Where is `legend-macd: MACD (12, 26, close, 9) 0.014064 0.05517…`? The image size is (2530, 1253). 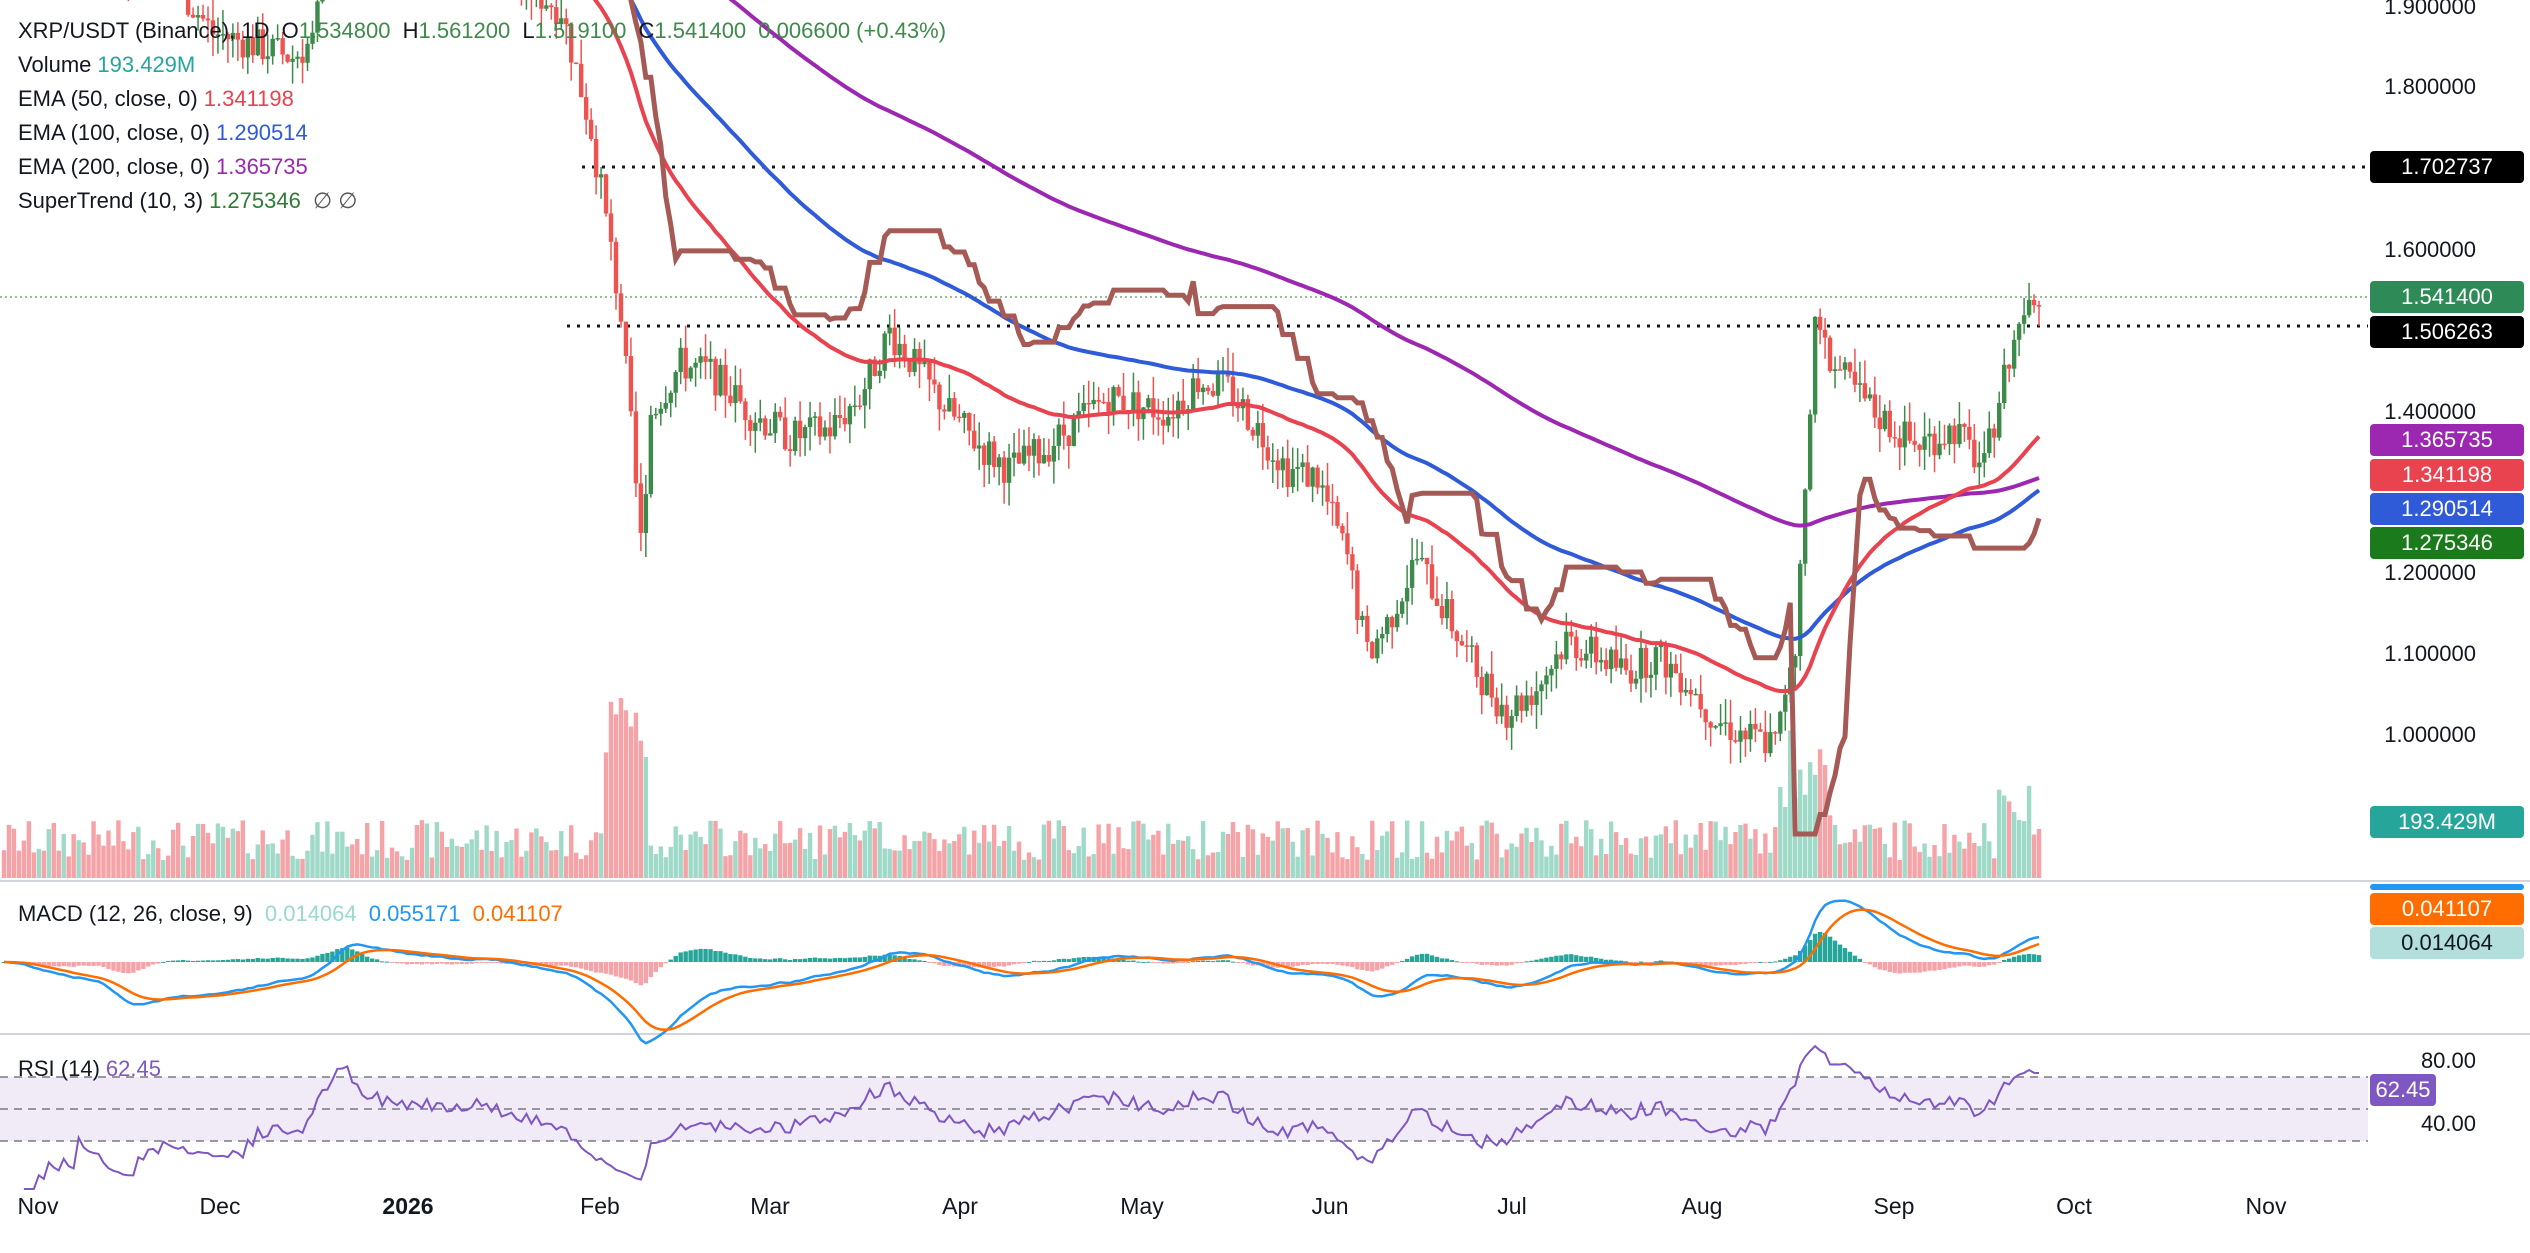 legend-macd: MACD (12, 26, close, 9) 0.014064 0.05517… is located at coordinates (293, 914).